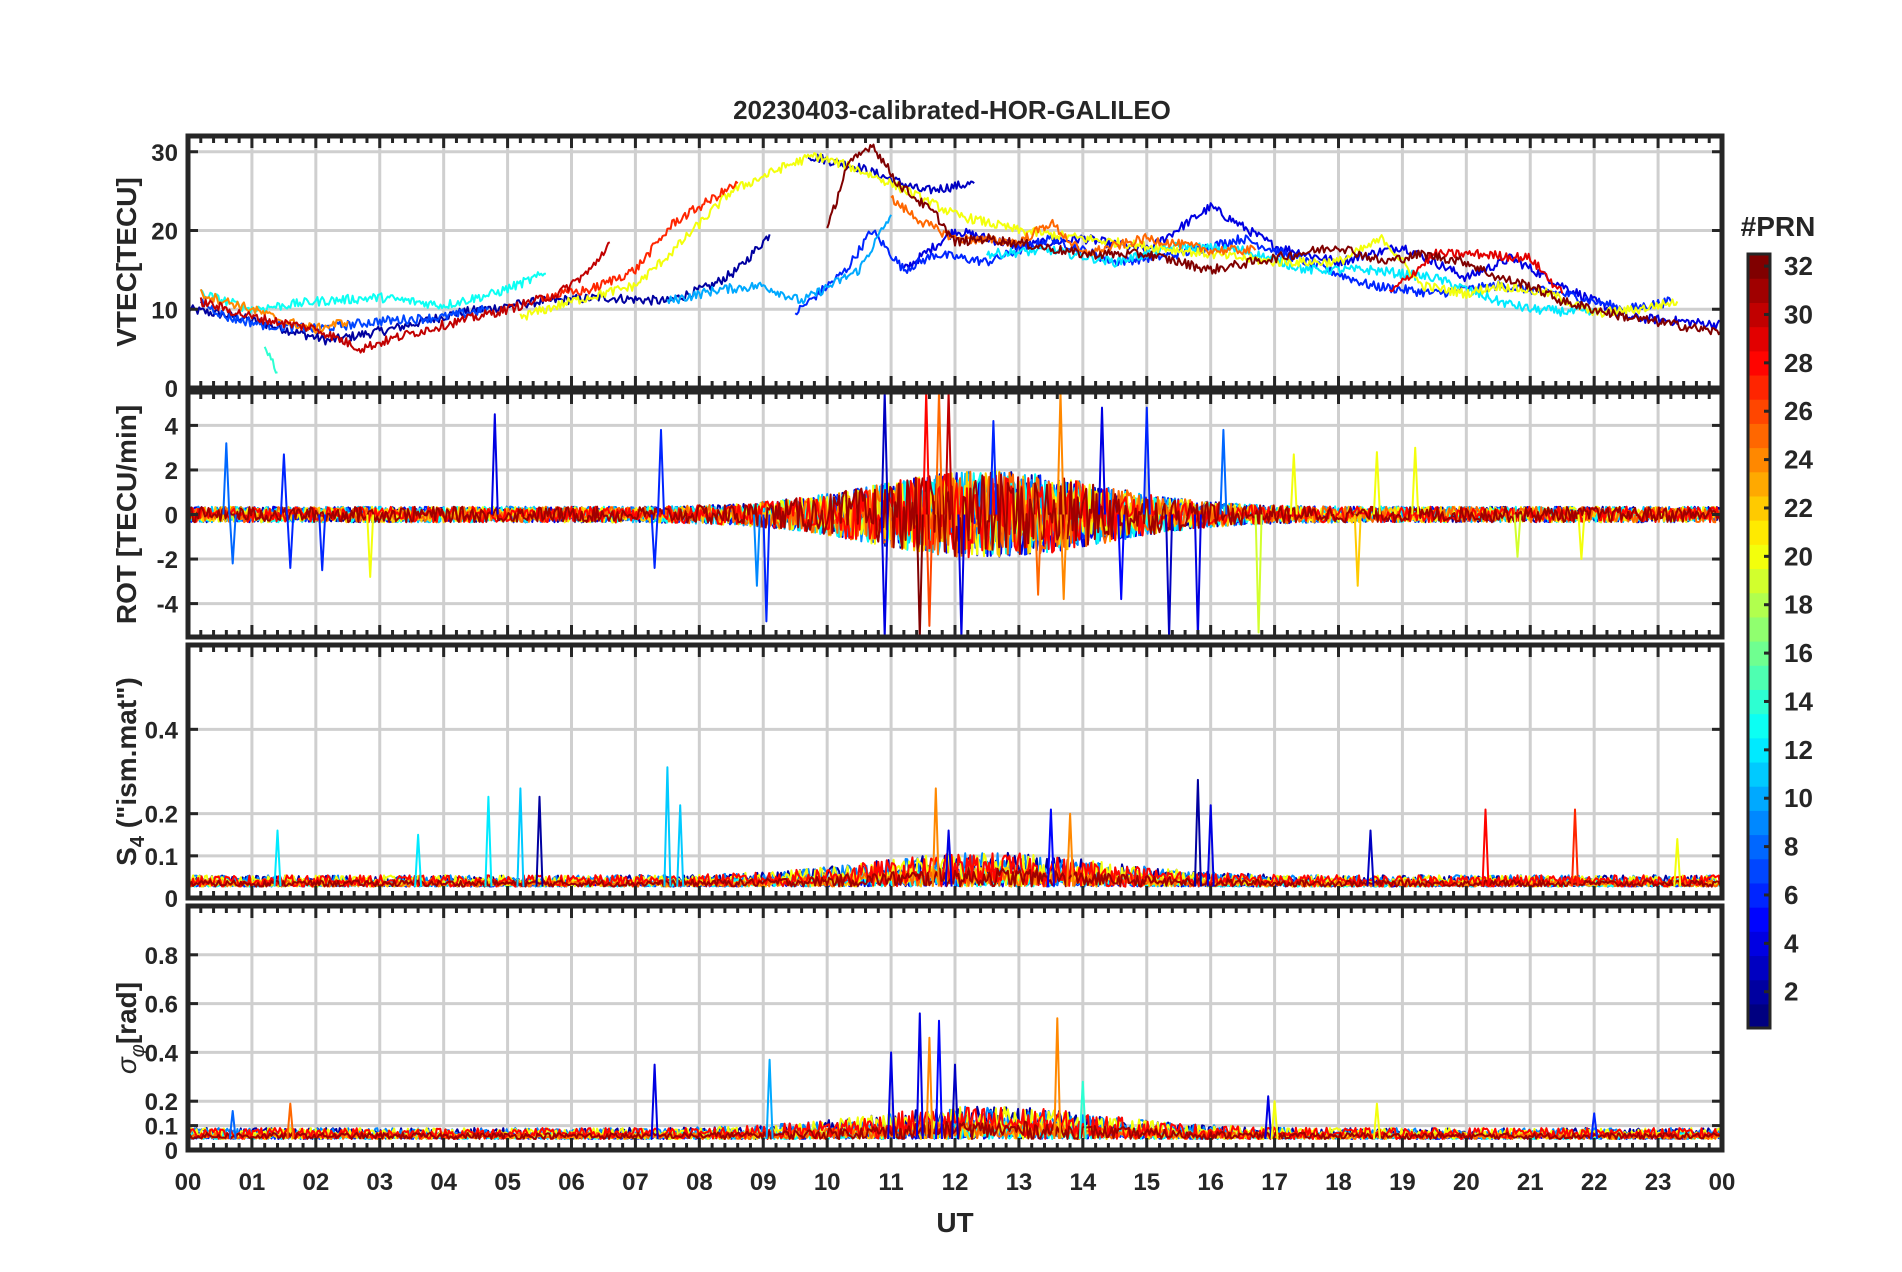 The width and height of the screenshot is (1902, 1272). Describe the element at coordinates (161, 857) in the screenshot. I see `y-tick-label: 0.1` at that location.